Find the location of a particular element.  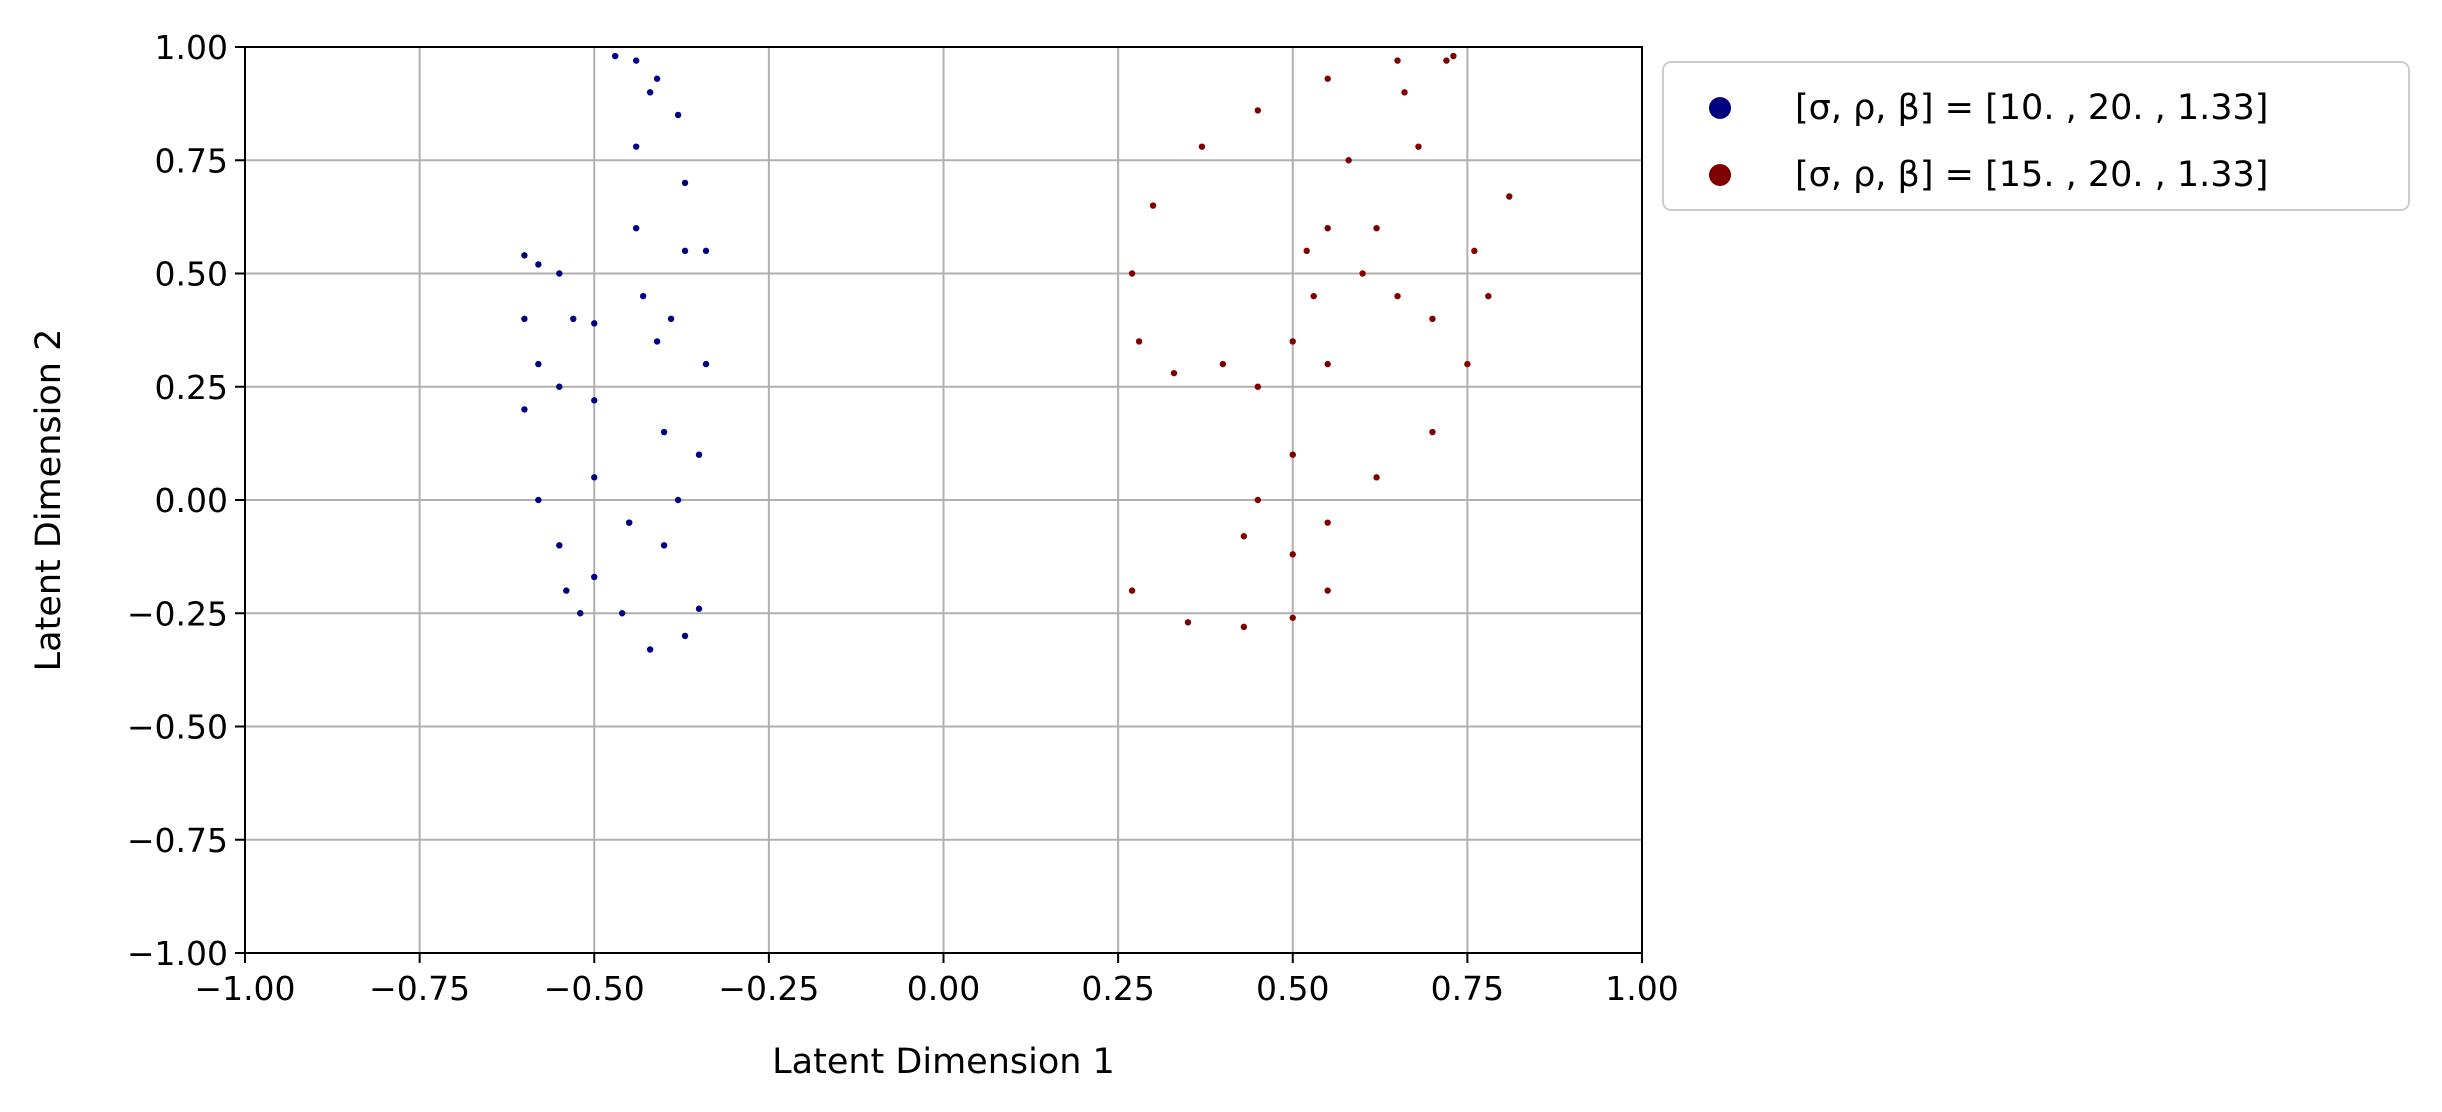

x-tick-label: 0.00 is located at coordinates (943, 988).